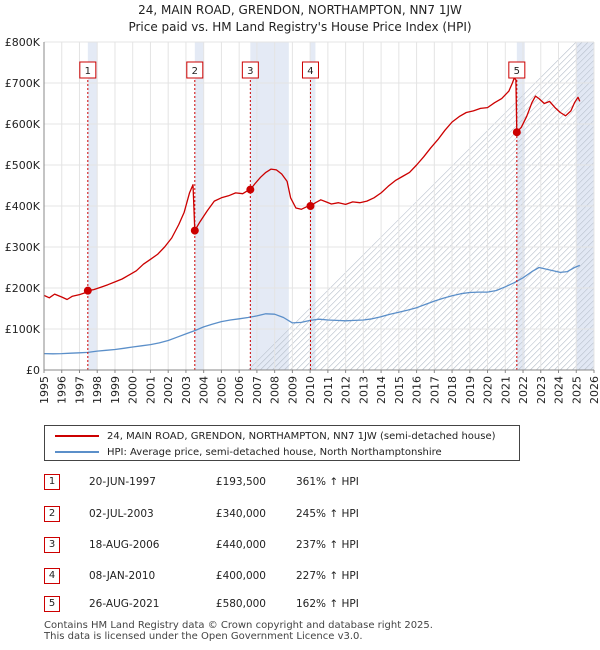 The width and height of the screenshot is (600, 650). What do you see at coordinates (52, 482) in the screenshot?
I see `sale-number-badge: 1` at bounding box center [52, 482].